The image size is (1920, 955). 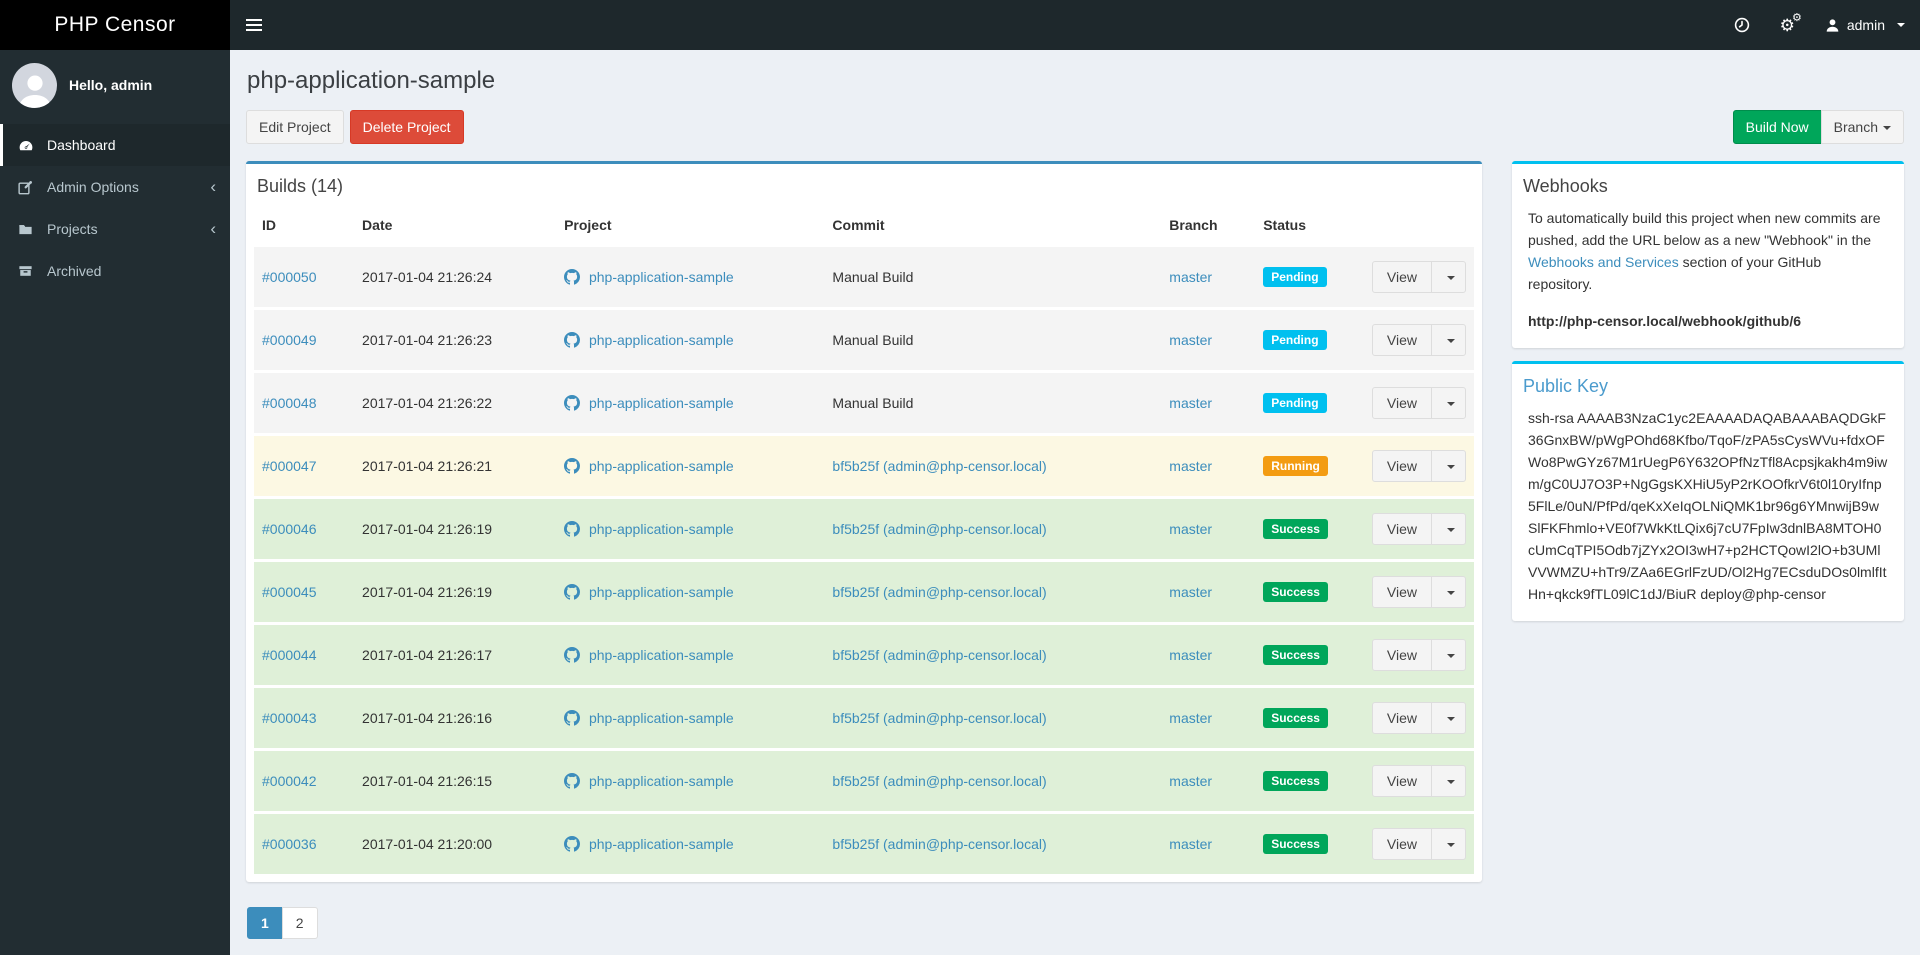 What do you see at coordinates (1862, 127) in the screenshot?
I see `branch-dropdown-button: Branch` at bounding box center [1862, 127].